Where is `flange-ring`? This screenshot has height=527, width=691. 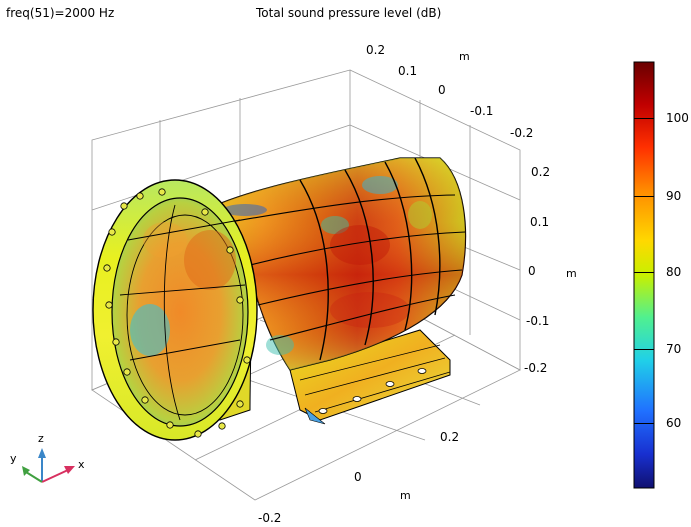
flange-ring is located at coordinates (175, 310).